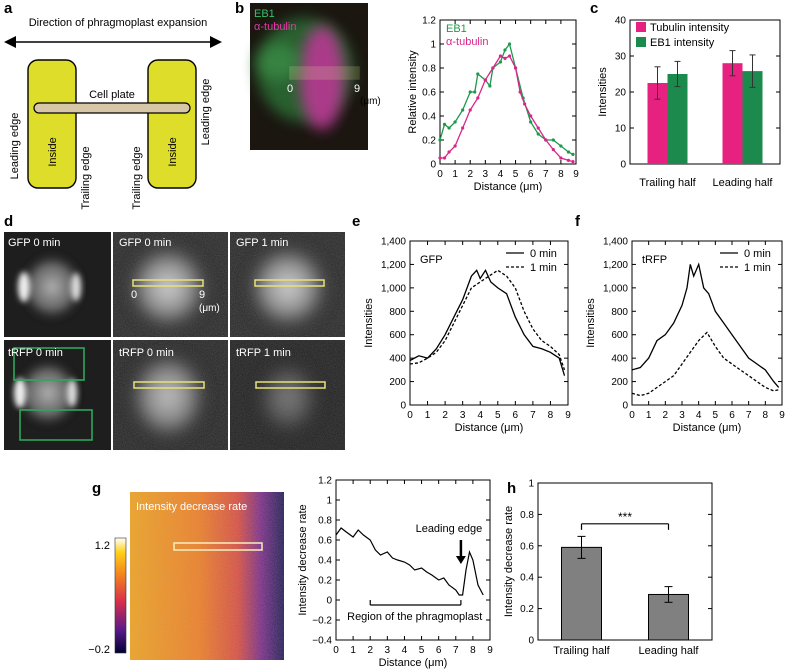 Image resolution: width=788 pixels, height=671 pixels. I want to click on y-tick-label-f: 1,200, so click(615, 265).